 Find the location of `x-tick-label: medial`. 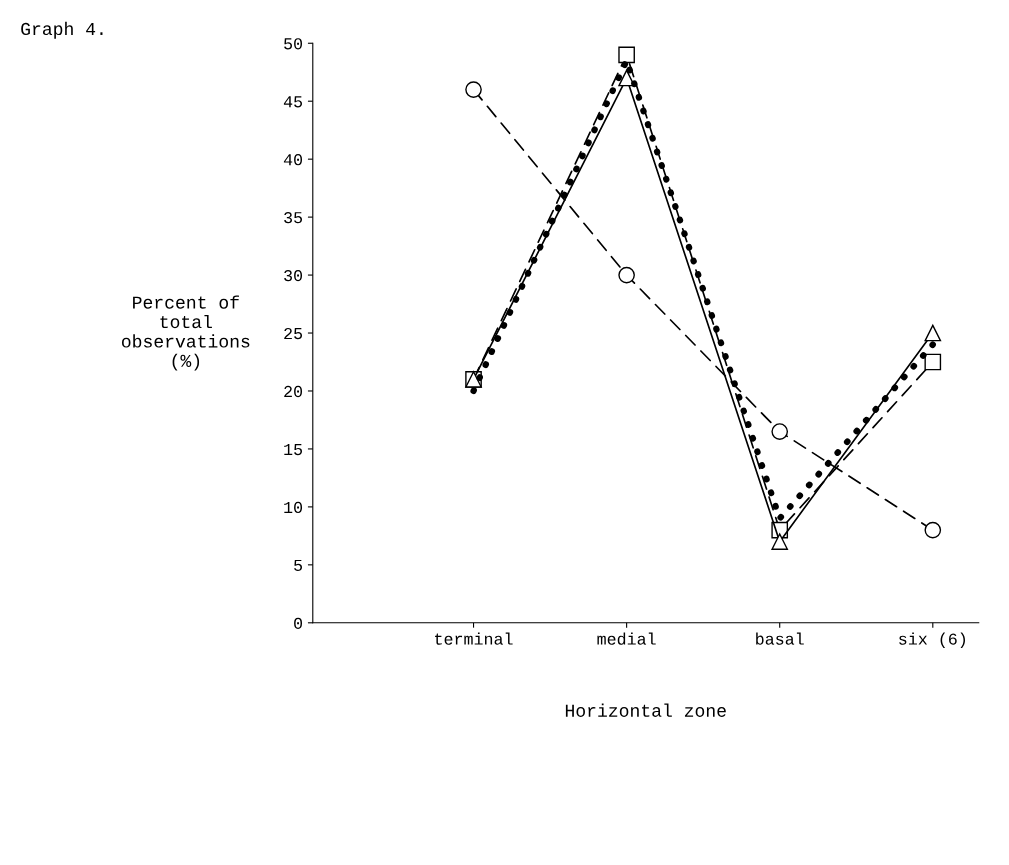

x-tick-label: medial is located at coordinates (626, 638).